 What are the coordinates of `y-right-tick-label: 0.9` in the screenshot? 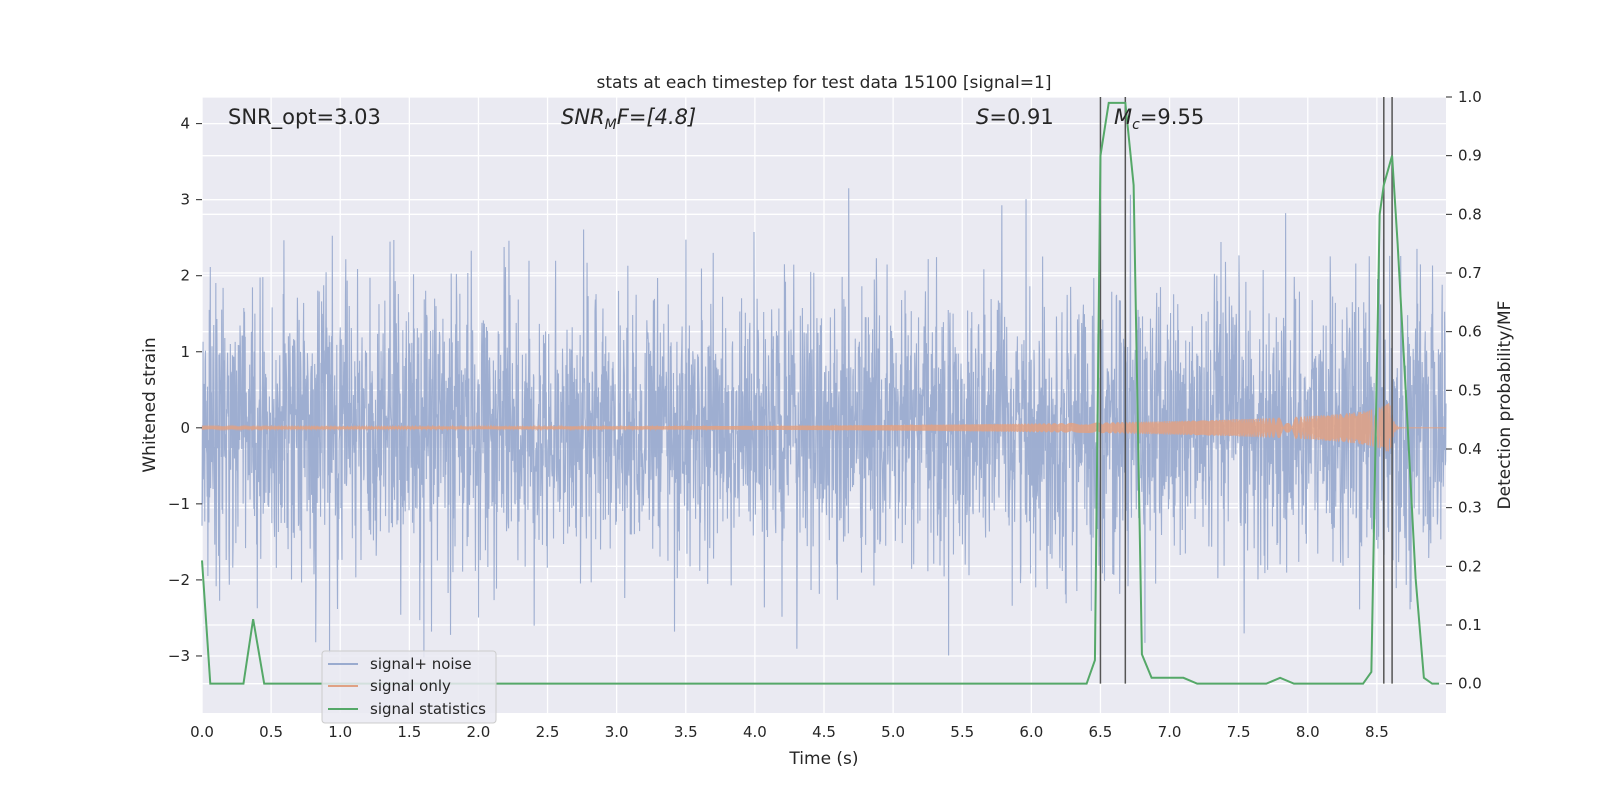 It's located at (1470, 156).